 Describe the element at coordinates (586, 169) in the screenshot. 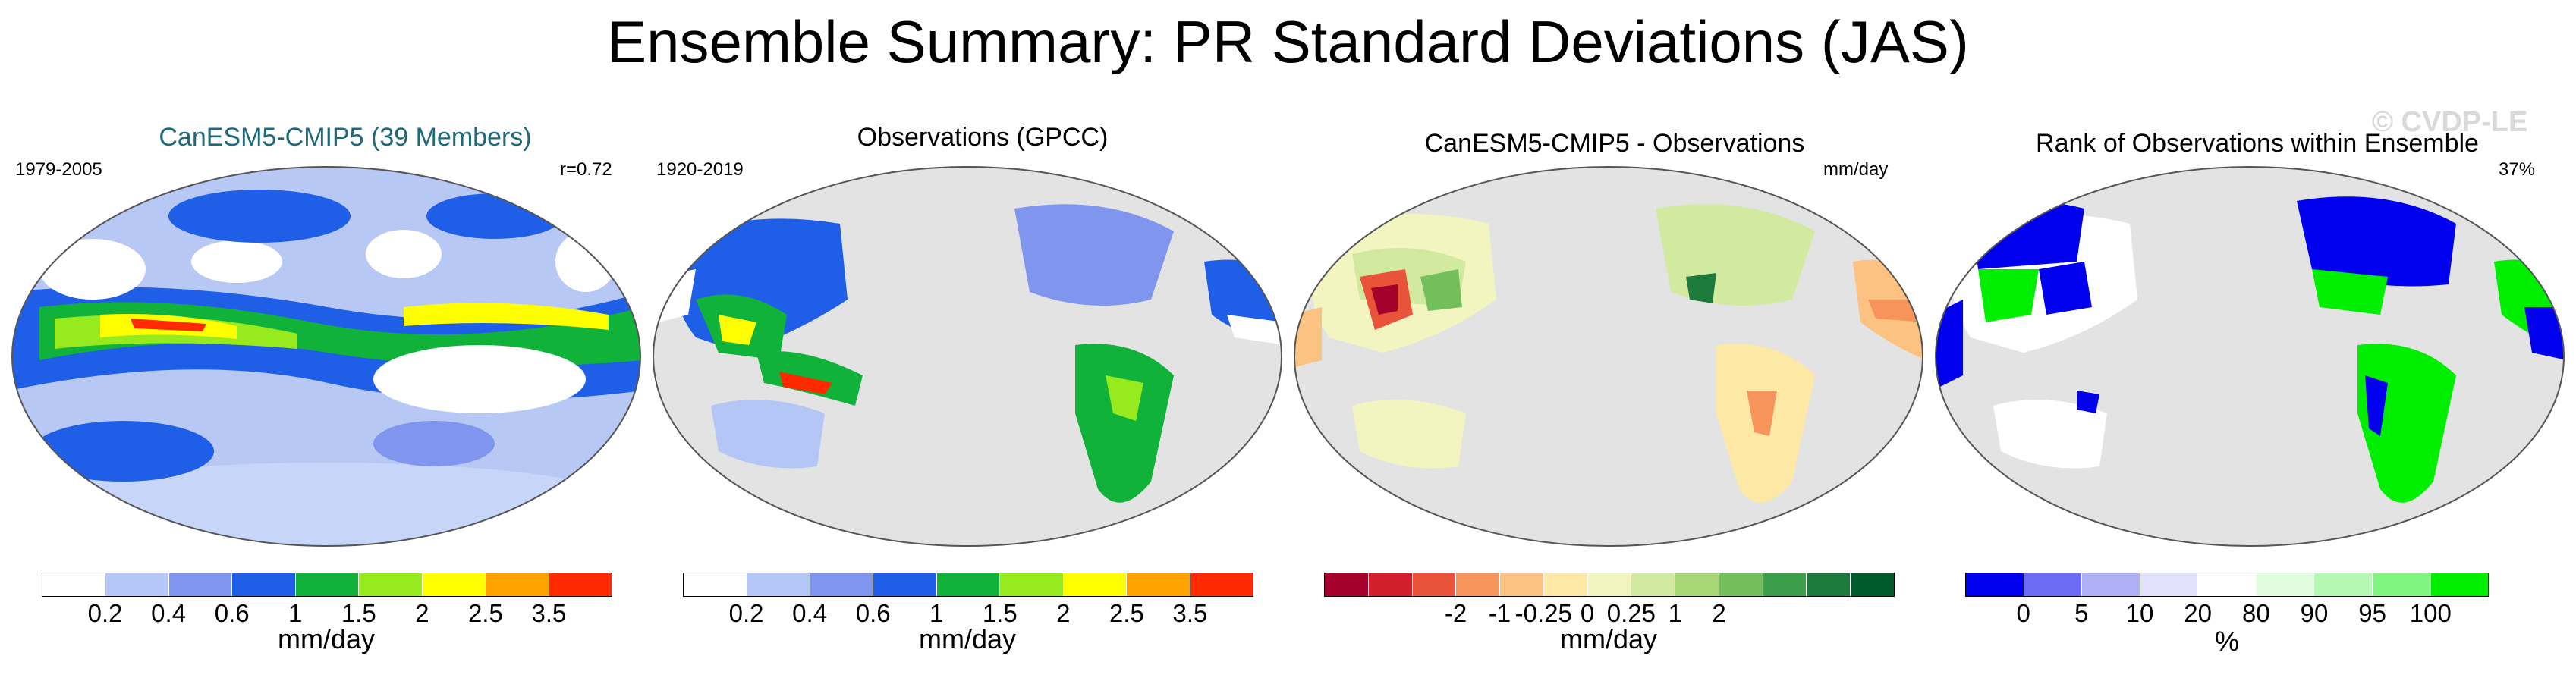

I see `panel-1-correlation: r=0.72` at that location.